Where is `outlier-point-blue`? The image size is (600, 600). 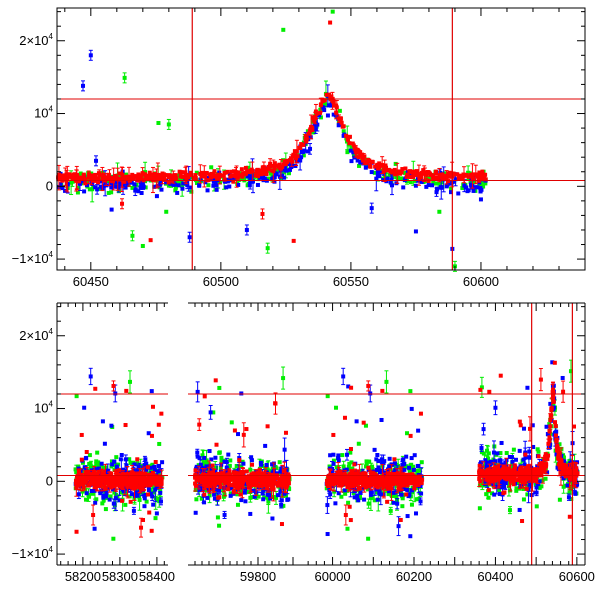
outlier-point-blue is located at coordinates (246, 229).